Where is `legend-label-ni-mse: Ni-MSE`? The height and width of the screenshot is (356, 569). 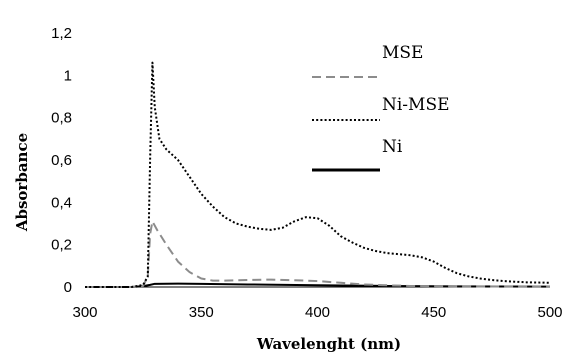
legend-label-ni-mse: Ni-MSE is located at coordinates (416, 105).